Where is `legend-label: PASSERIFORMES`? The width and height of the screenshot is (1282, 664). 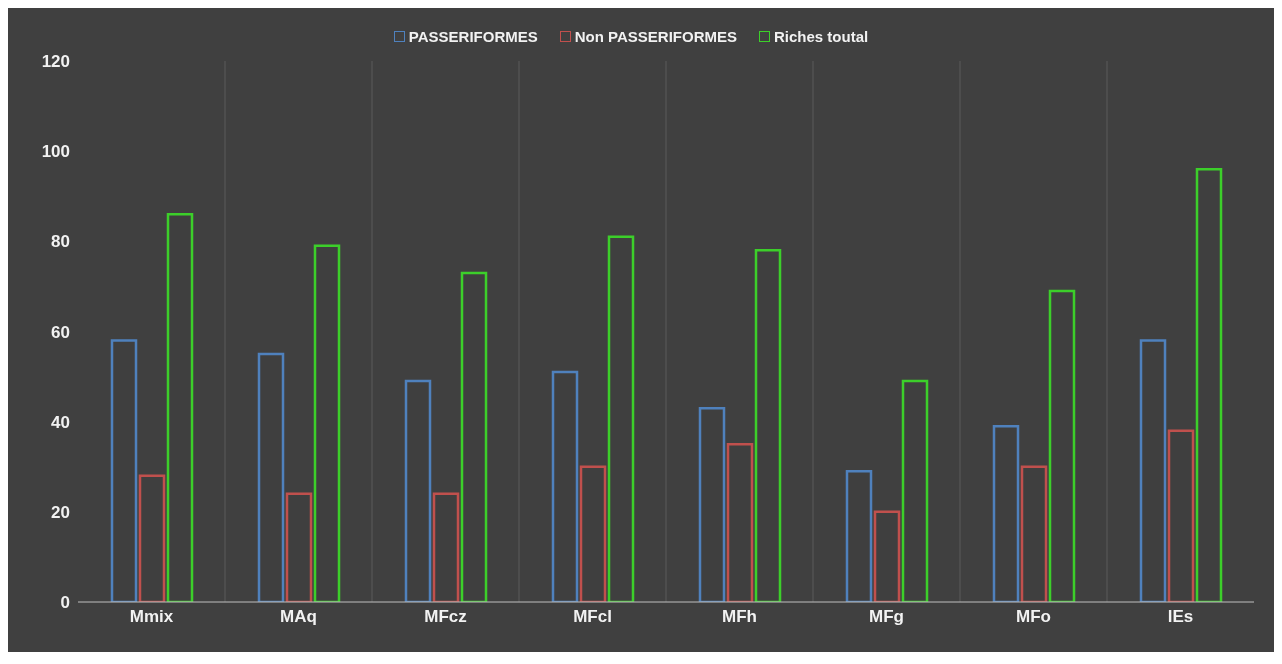
legend-label: PASSERIFORMES is located at coordinates (472, 36).